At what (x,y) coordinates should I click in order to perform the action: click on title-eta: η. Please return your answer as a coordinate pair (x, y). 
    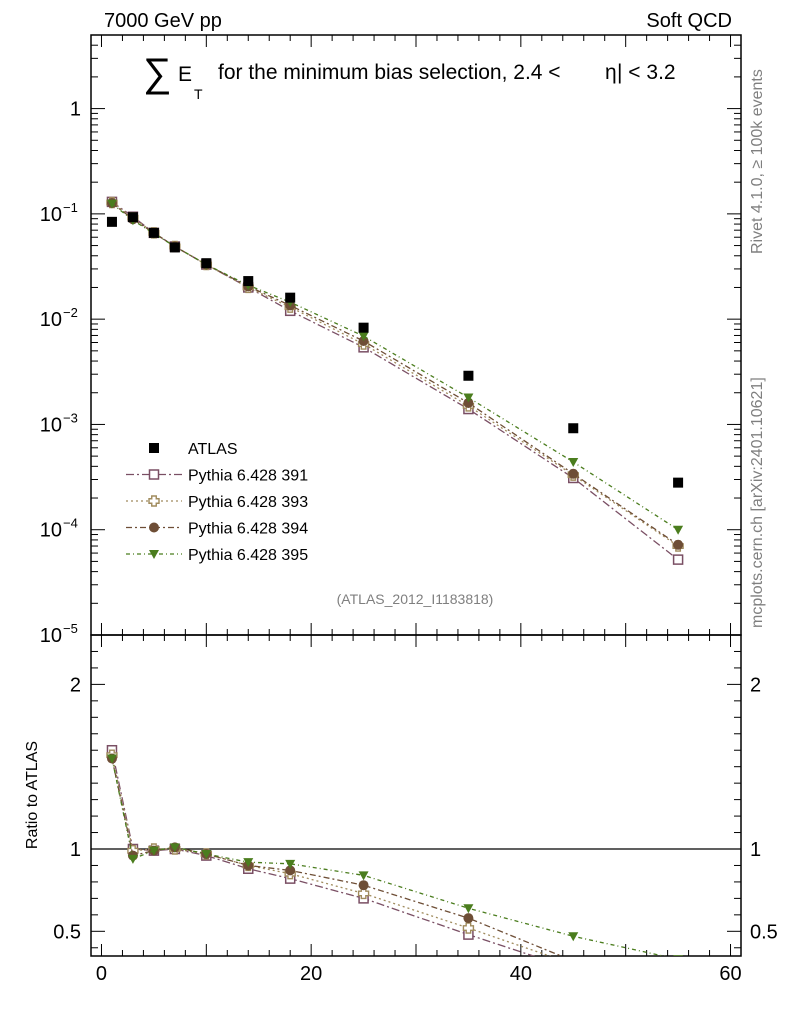
    Looking at the image, I should click on (611, 72).